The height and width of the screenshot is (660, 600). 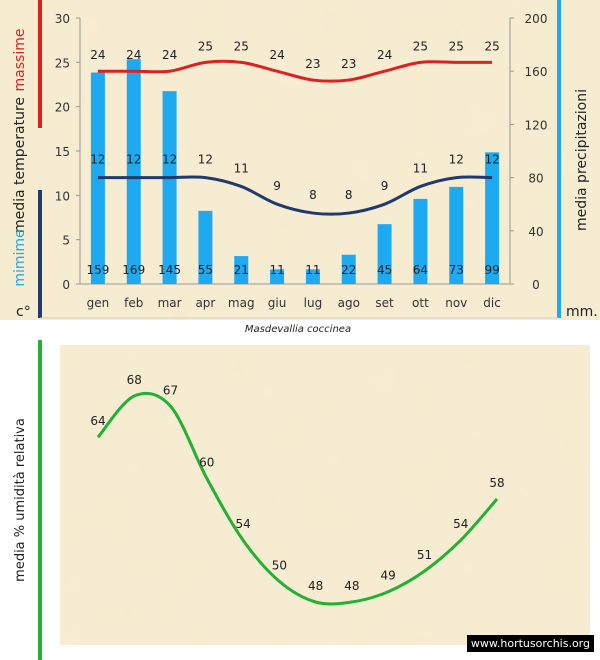 What do you see at coordinates (170, 390) in the screenshot?
I see `humidity-data-label: 67` at bounding box center [170, 390].